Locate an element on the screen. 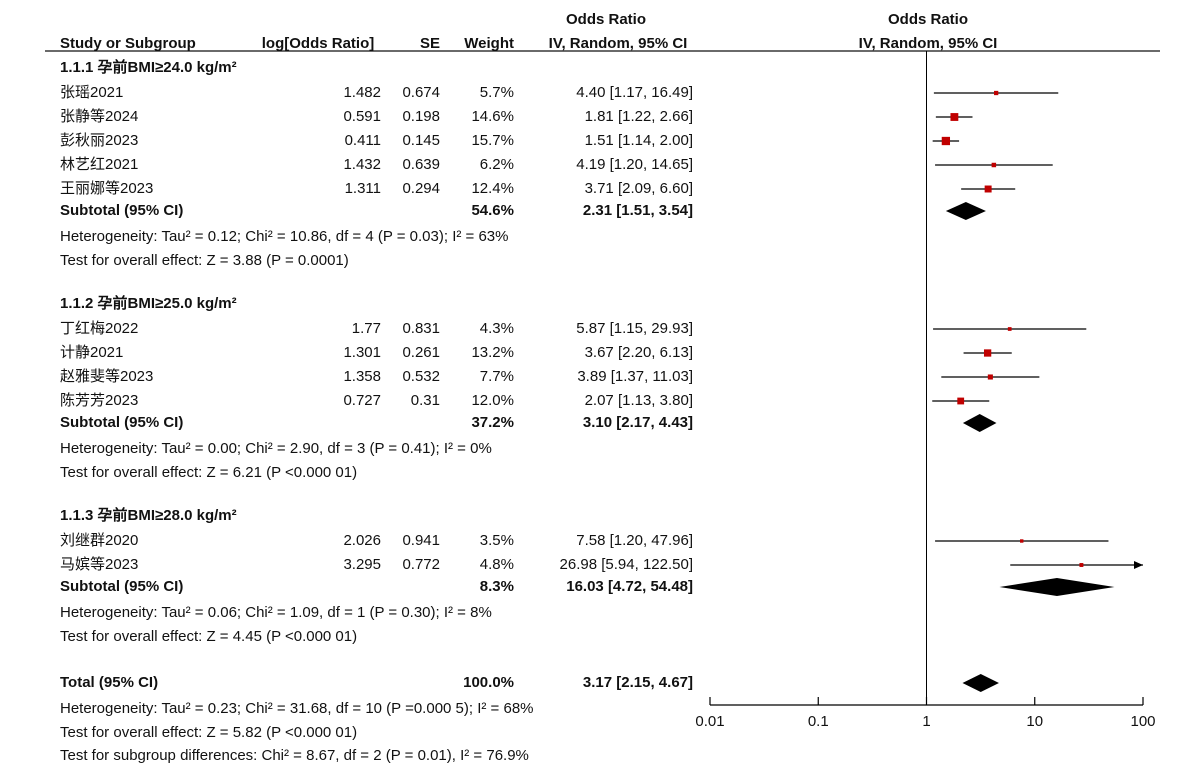 This screenshot has width=1200, height=775. x-tick-label: 1 is located at coordinates (926, 721).